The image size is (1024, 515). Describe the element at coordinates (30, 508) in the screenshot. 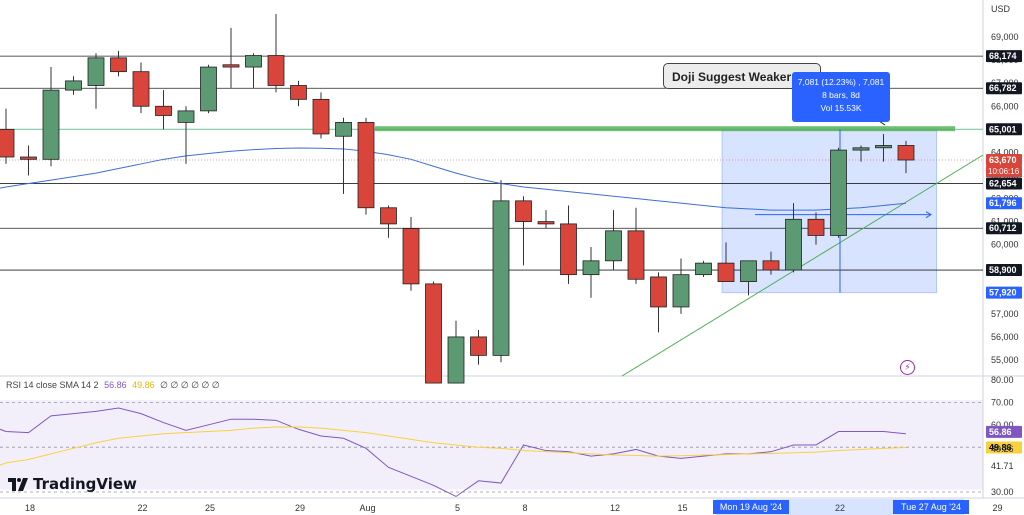

I see `time-tick-label: 18` at that location.